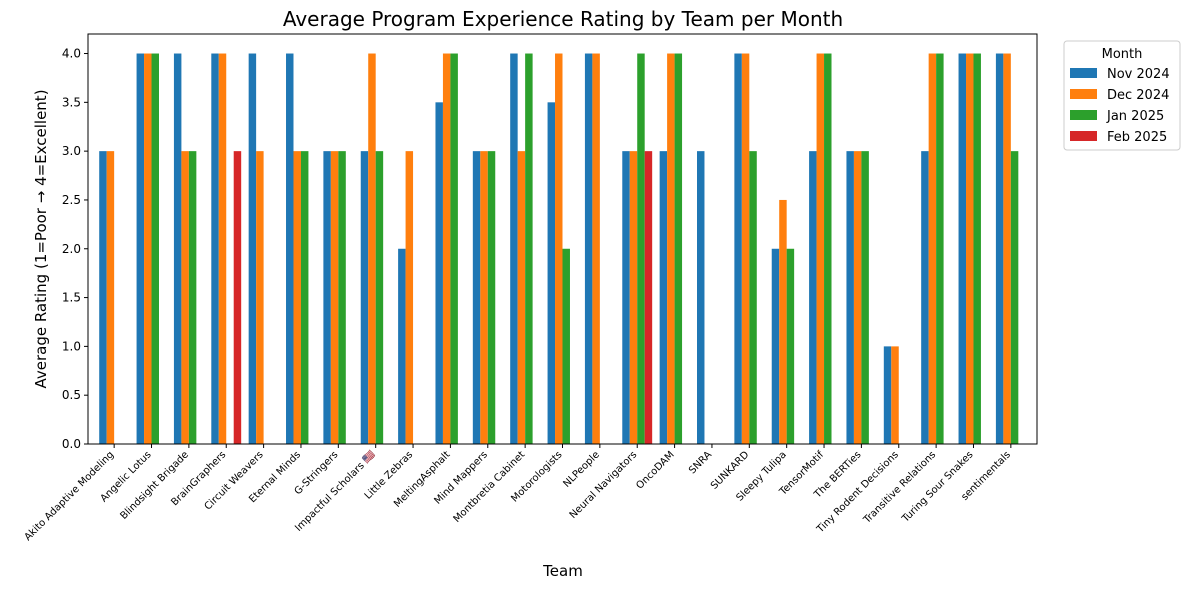  I want to click on x-tick-label: Blindsight Brigade, so click(154, 485).